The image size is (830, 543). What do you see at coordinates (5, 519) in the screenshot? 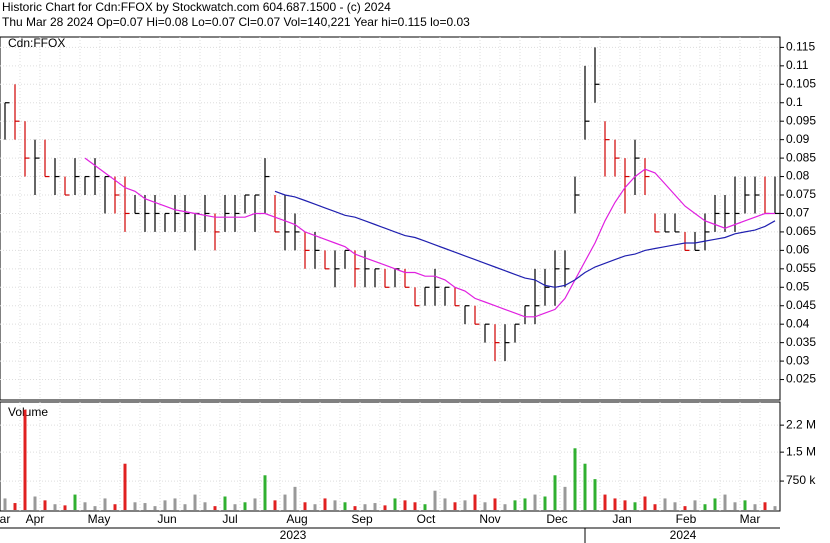
I see `x-tick-label: ar` at bounding box center [5, 519].